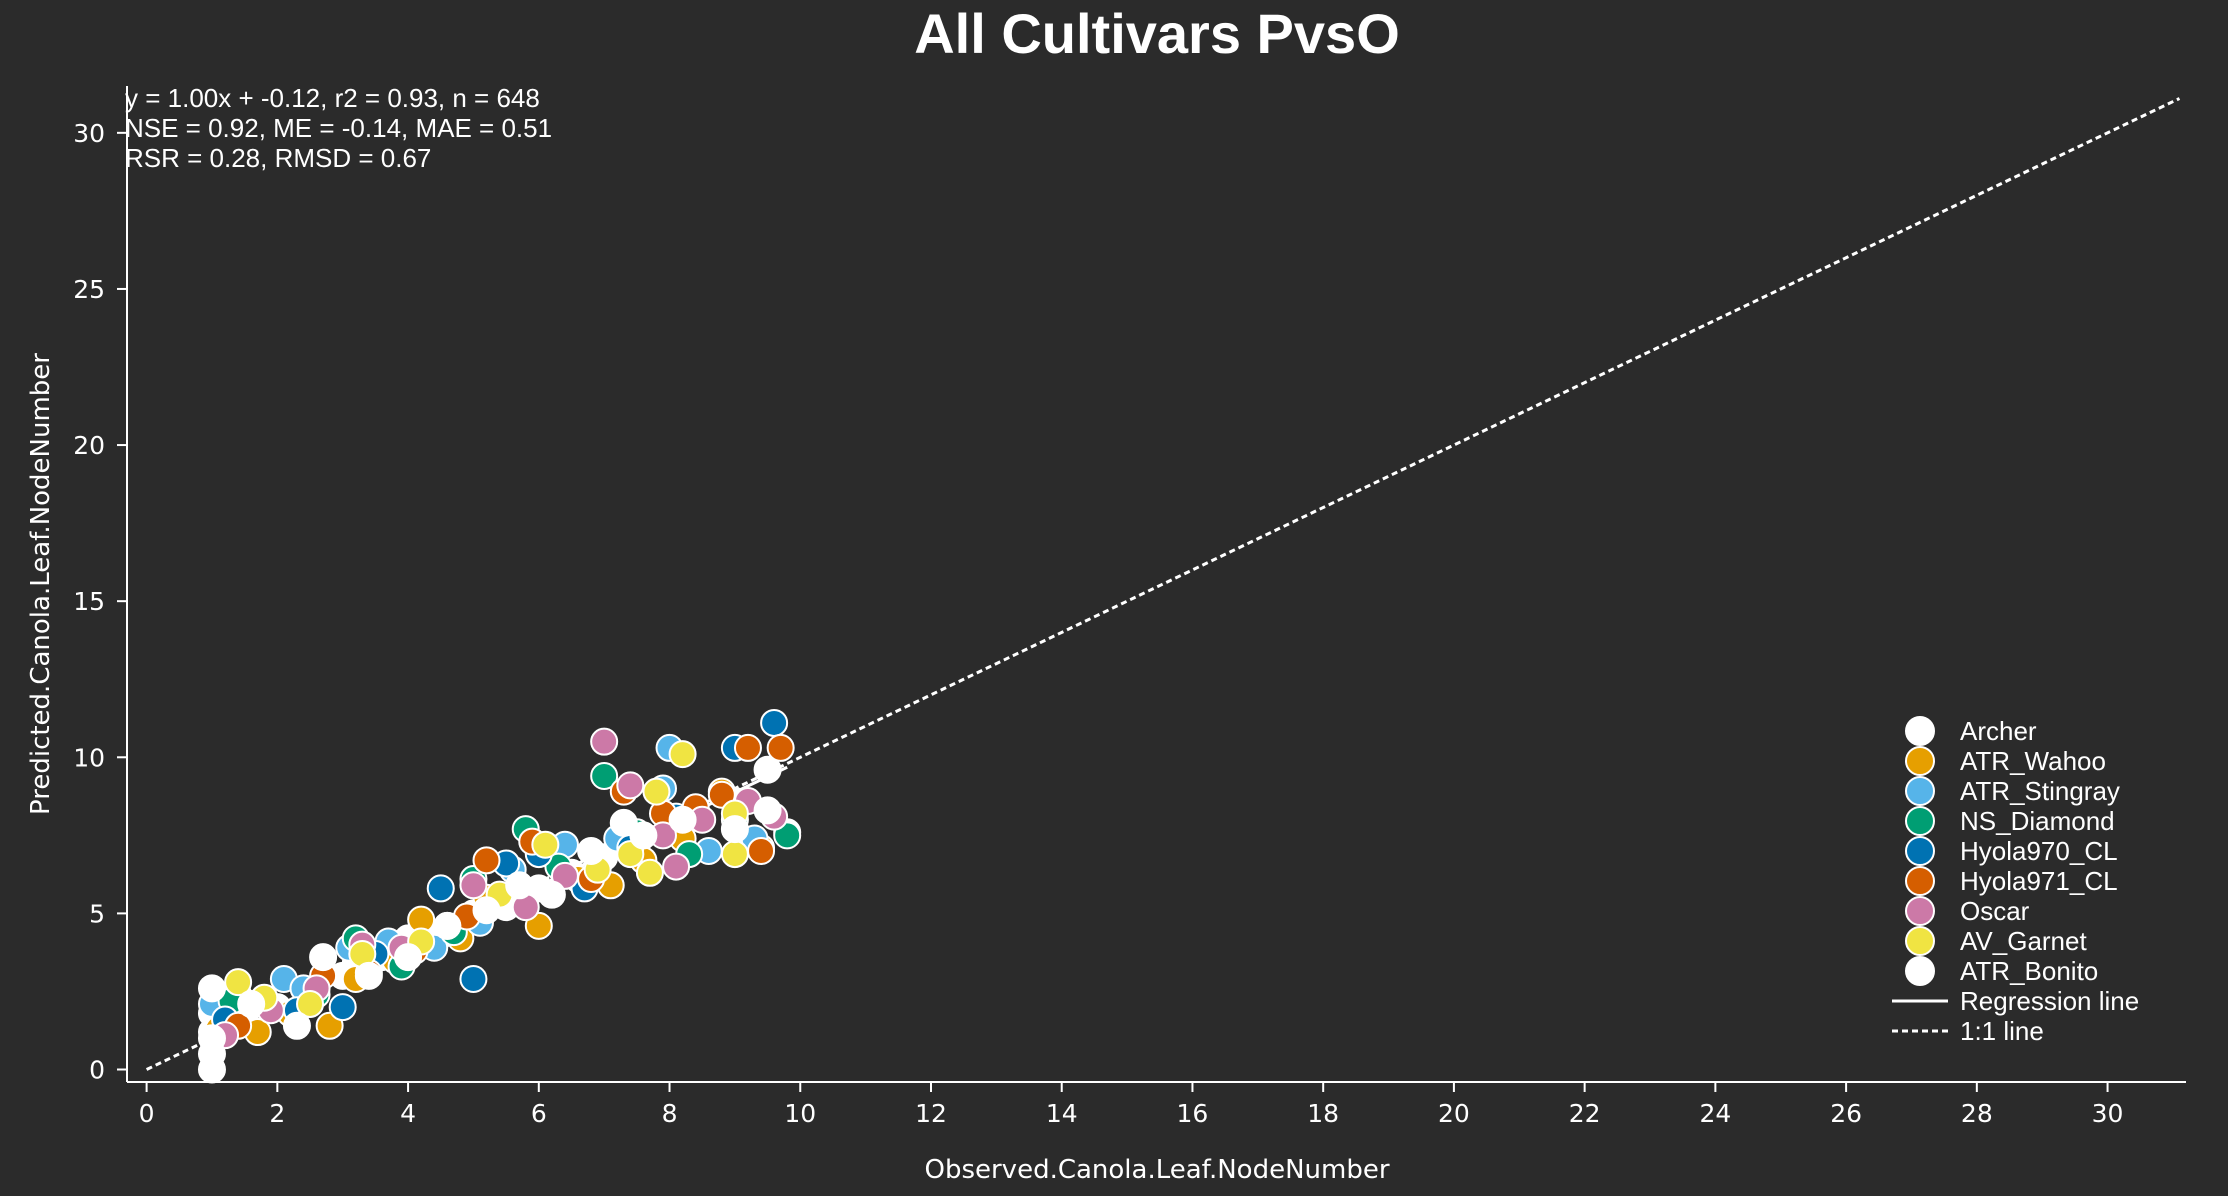 The height and width of the screenshot is (1196, 2228). Describe the element at coordinates (2039, 881) in the screenshot. I see `legend-label: Hyola971_CL` at that location.